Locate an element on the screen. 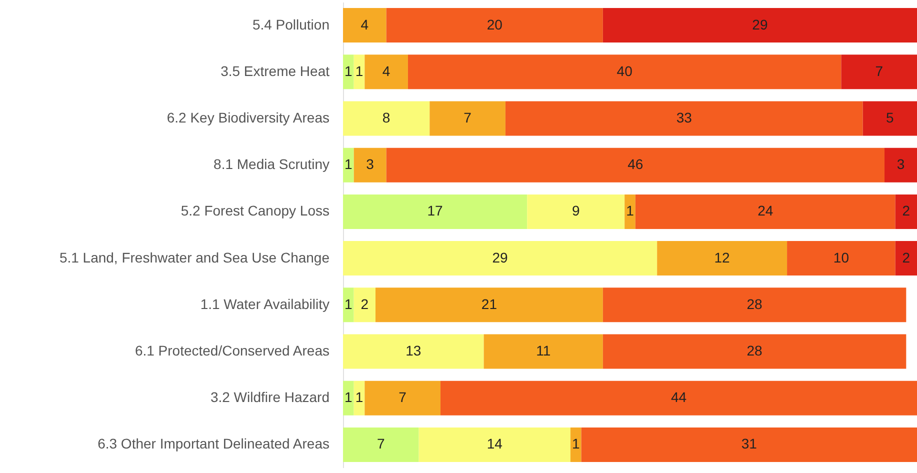 This screenshot has width=917, height=473. data-label: 12 is located at coordinates (722, 257).